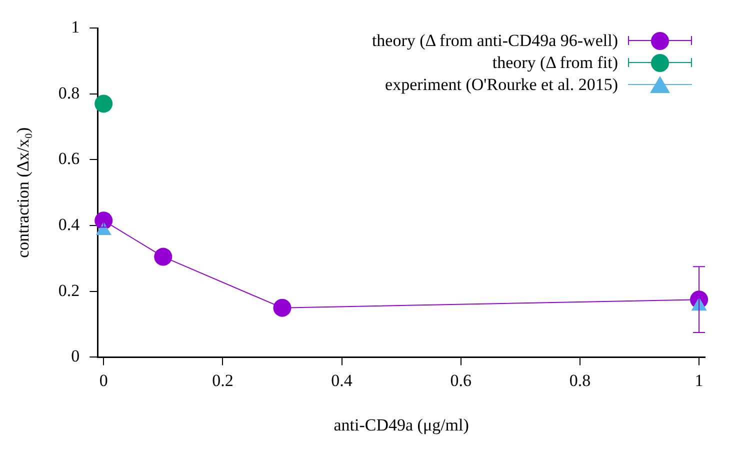 This screenshot has height=450, width=750. I want to click on x-tick-label: 0.4, so click(342, 380).